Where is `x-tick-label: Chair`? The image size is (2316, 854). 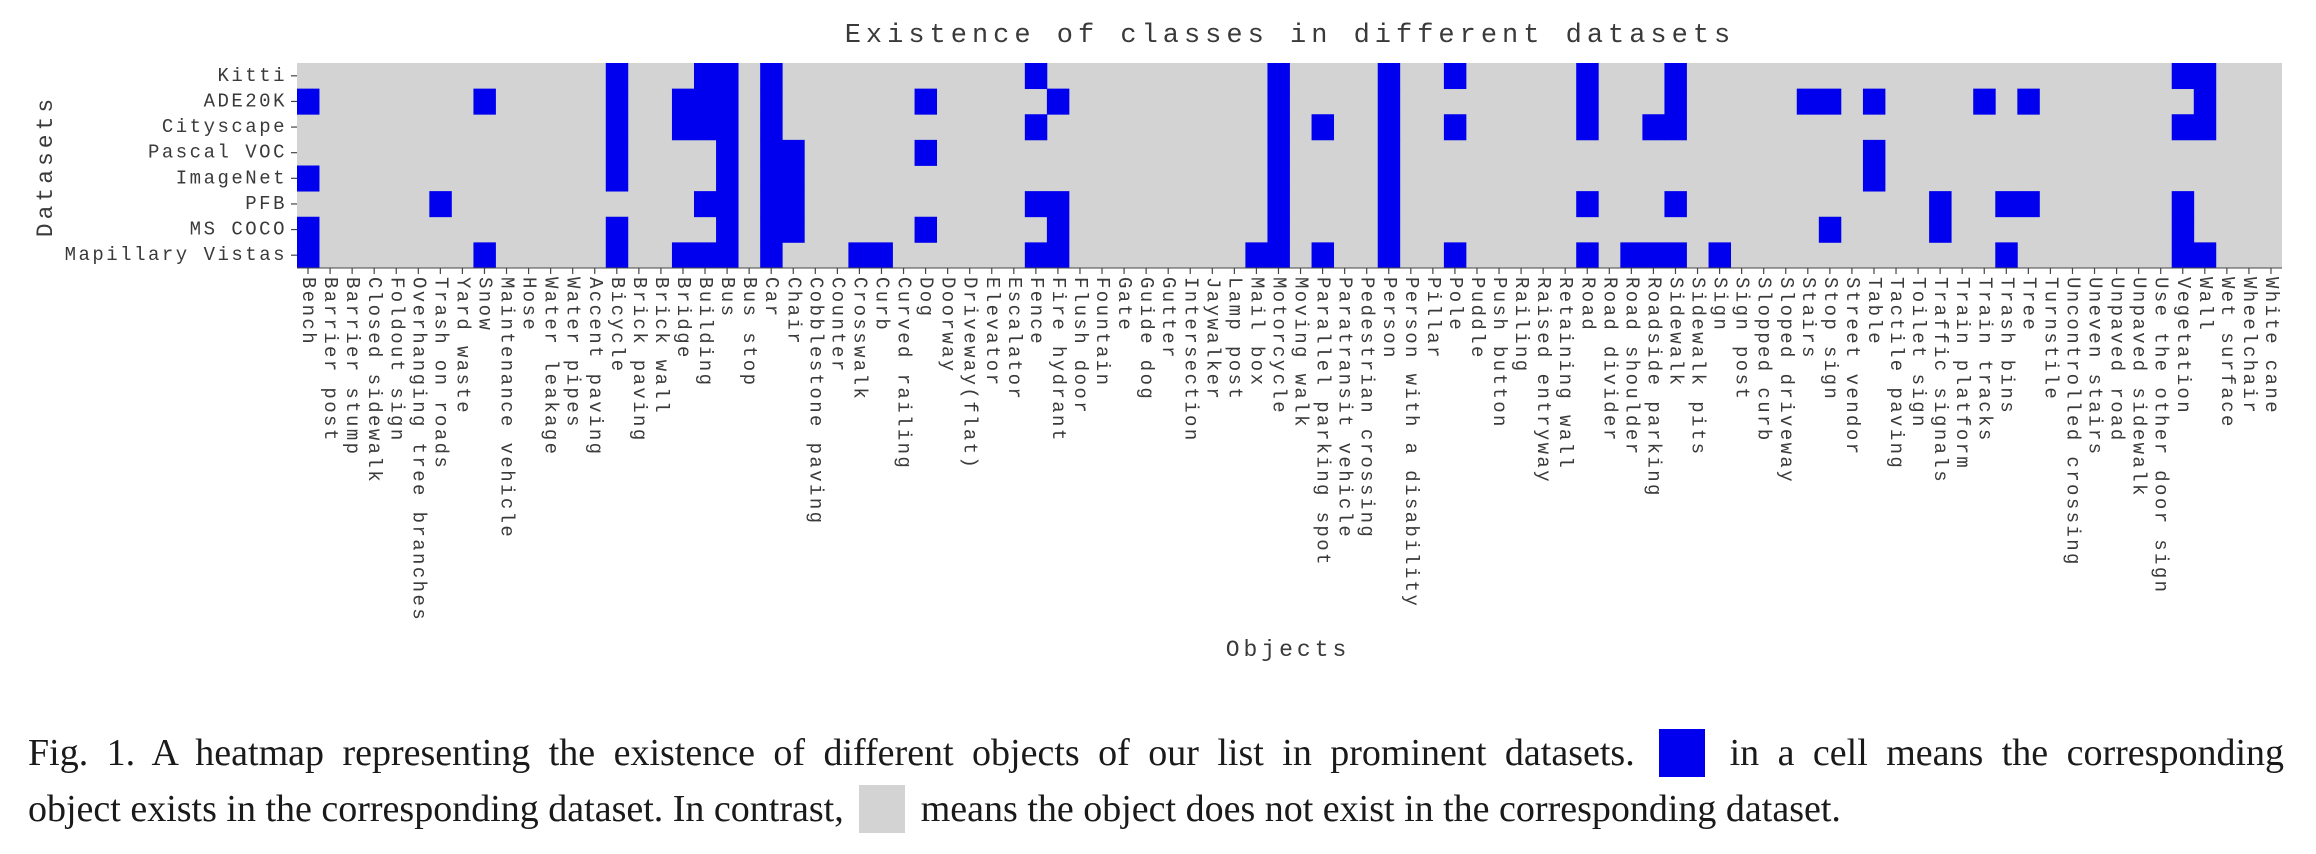 x-tick-label: Chair is located at coordinates (793, 311).